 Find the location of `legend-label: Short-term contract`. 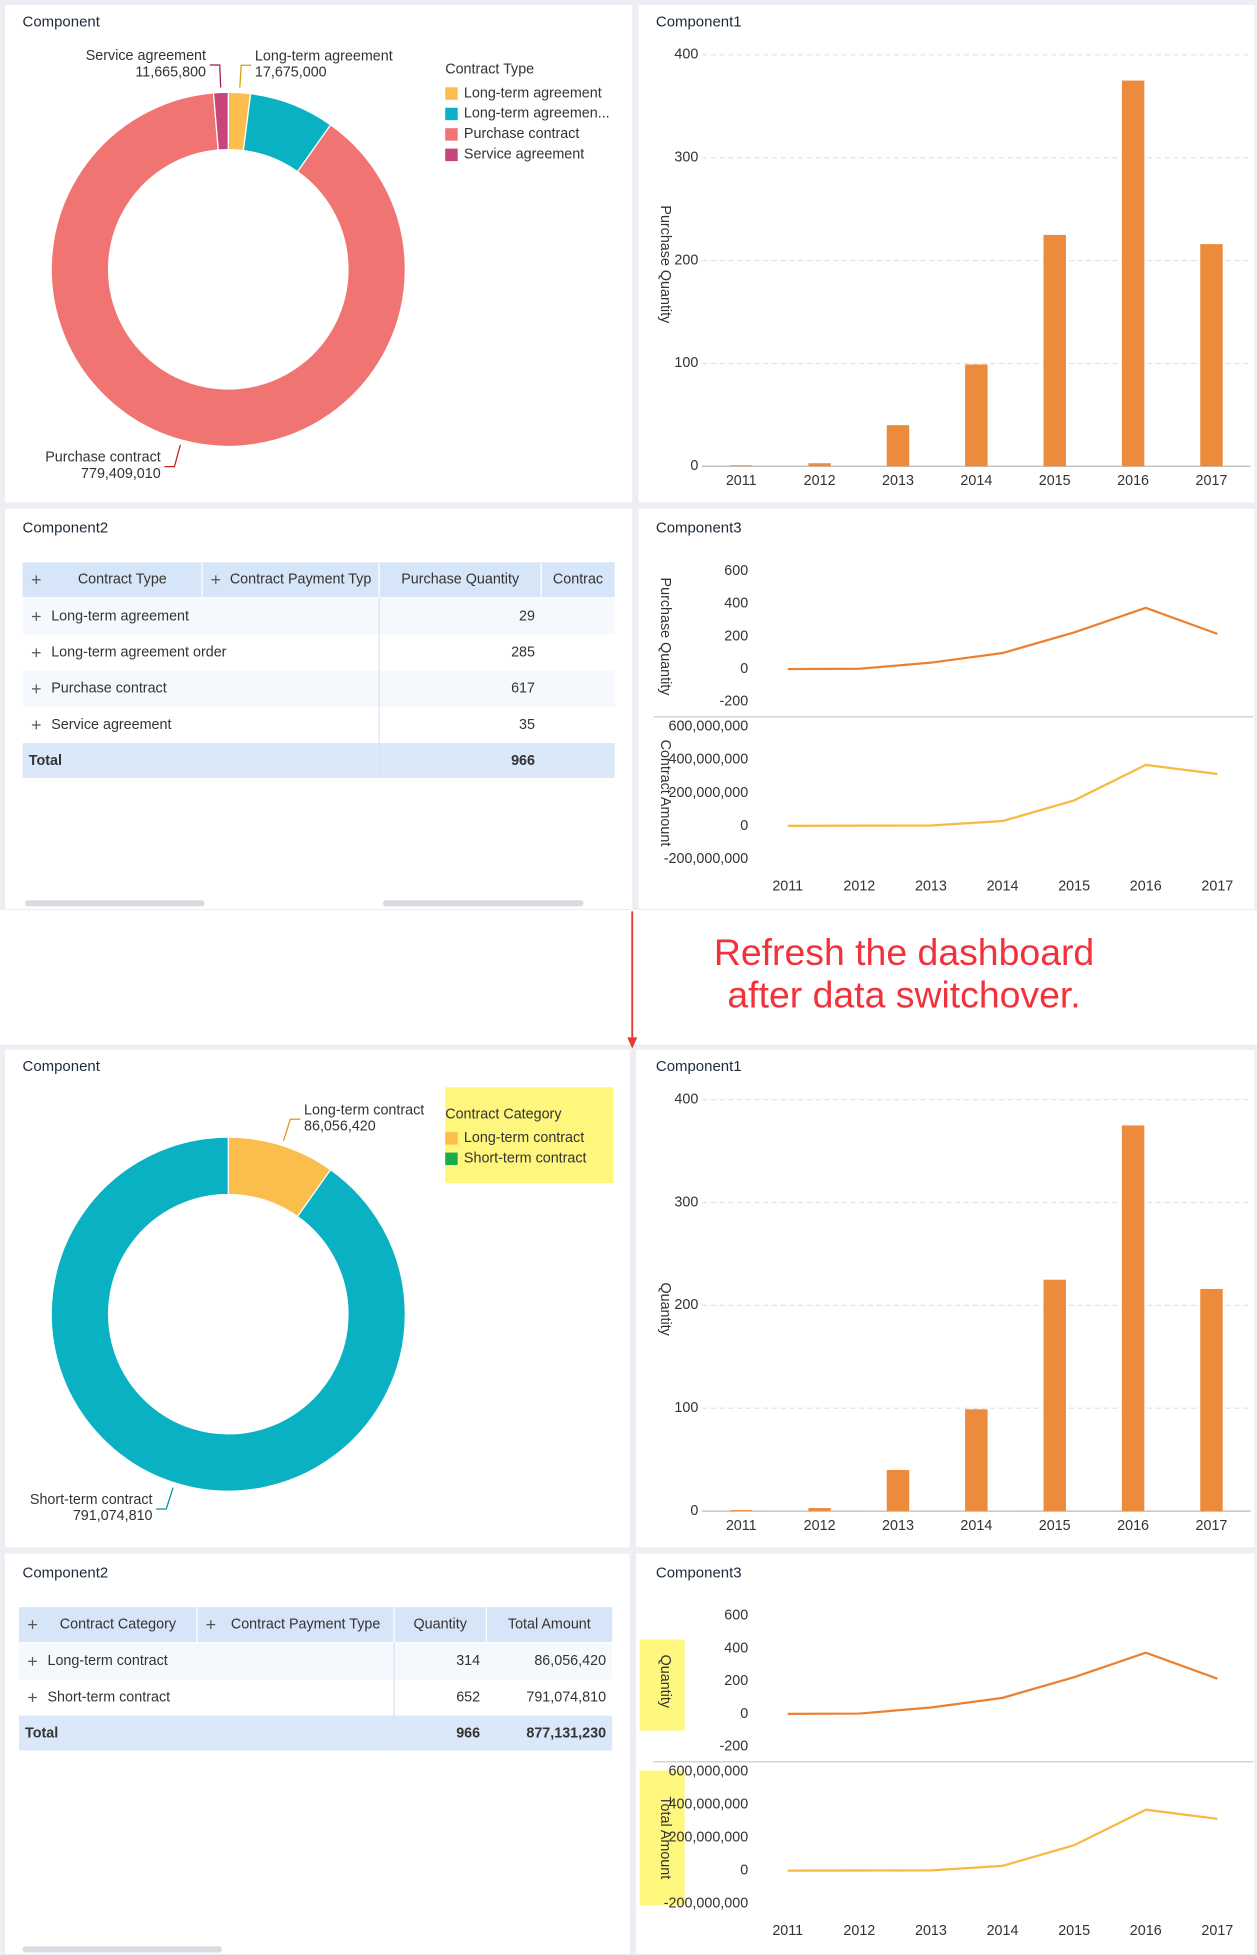

legend-label: Short-term contract is located at coordinates (525, 1159).